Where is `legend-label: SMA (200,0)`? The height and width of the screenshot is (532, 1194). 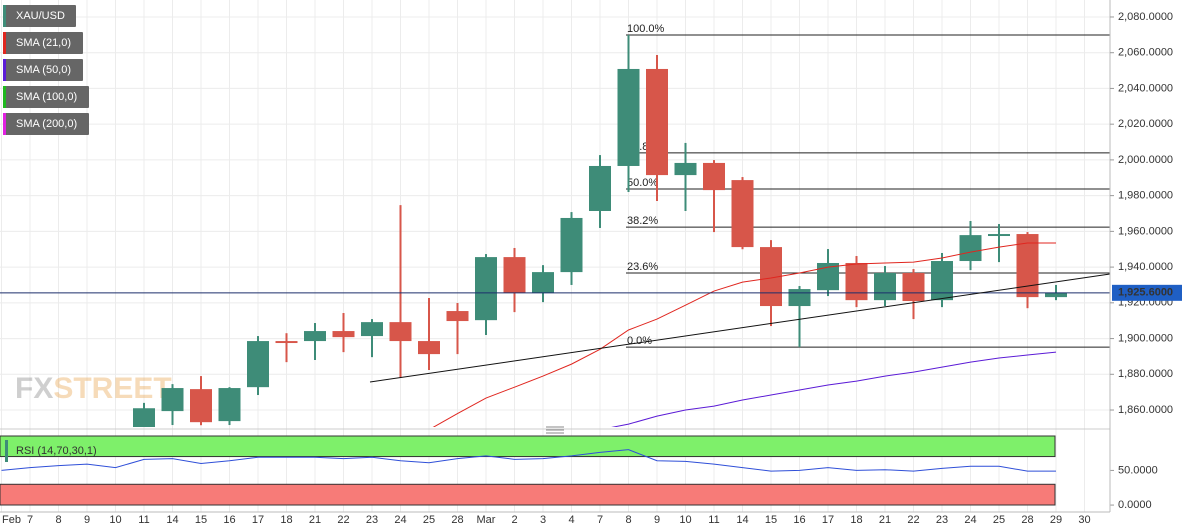
legend-label: SMA (200,0) is located at coordinates (46, 124).